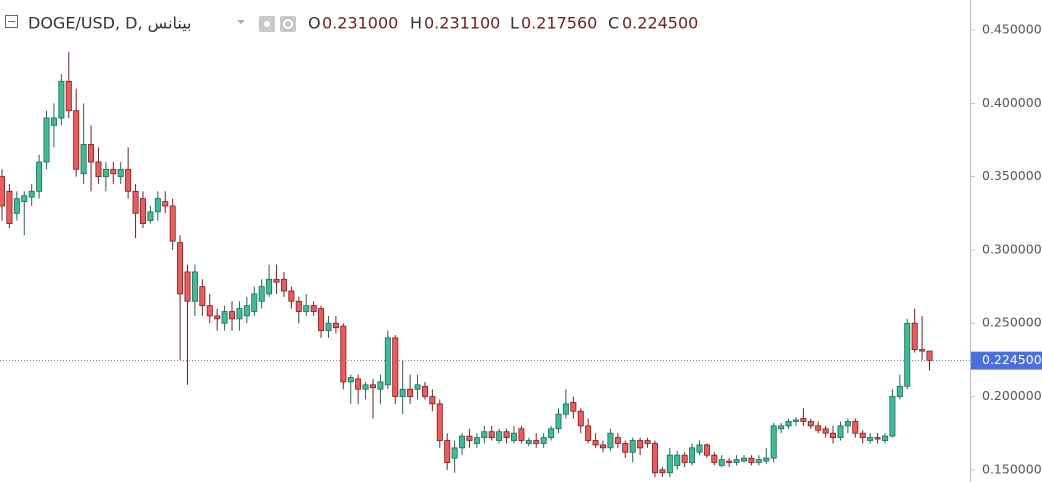 The width and height of the screenshot is (1042, 482). I want to click on y-tick-label: 0.250000, so click(1012, 322).